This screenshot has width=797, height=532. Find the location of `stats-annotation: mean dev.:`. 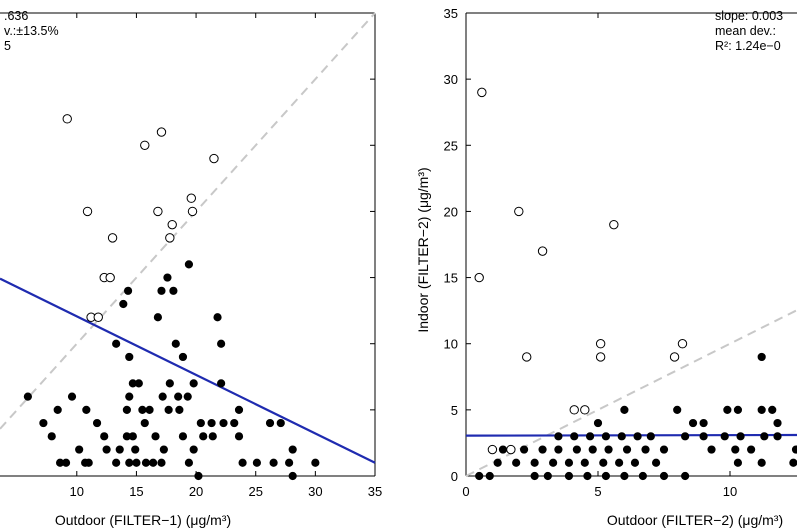

stats-annotation: mean dev.: is located at coordinates (745, 31).